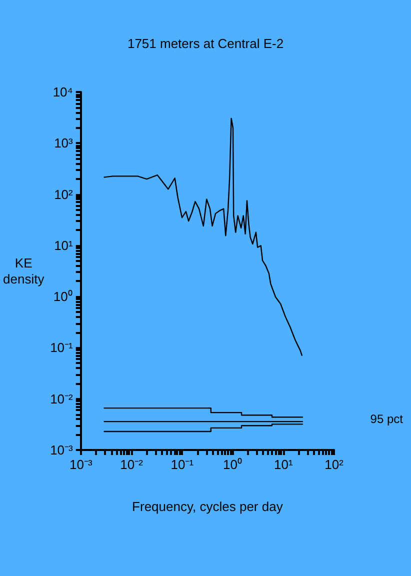  Describe the element at coordinates (23, 271) in the screenshot. I see `y-axis-title: KE density` at that location.